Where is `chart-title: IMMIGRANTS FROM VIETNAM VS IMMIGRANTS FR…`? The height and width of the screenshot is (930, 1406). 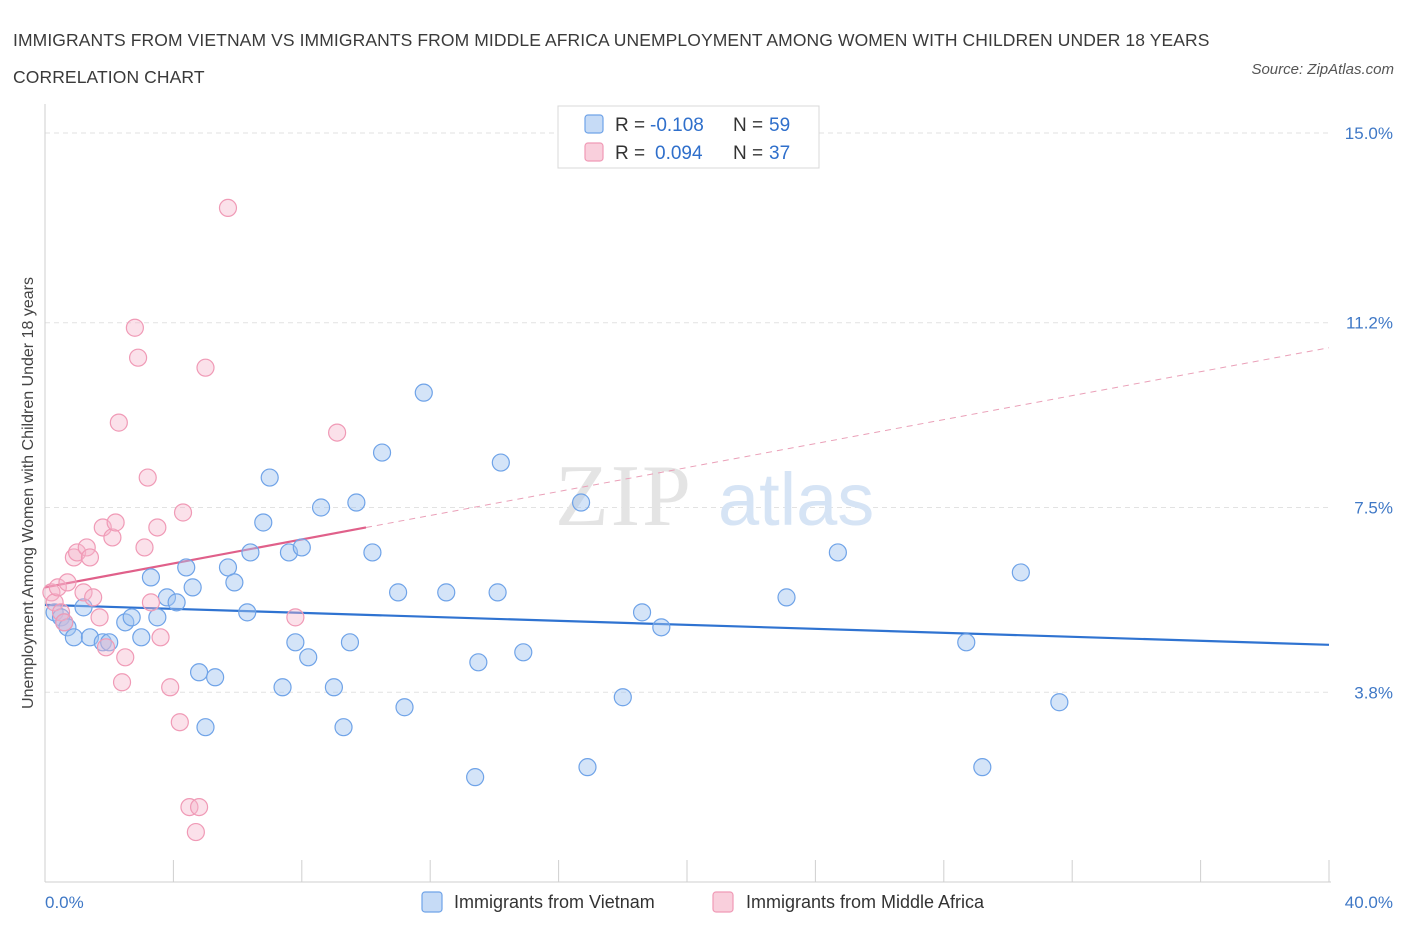
chart-title: IMMIGRANTS FROM VIETNAM VS IMMIGRANTS FR… is located at coordinates (611, 58).